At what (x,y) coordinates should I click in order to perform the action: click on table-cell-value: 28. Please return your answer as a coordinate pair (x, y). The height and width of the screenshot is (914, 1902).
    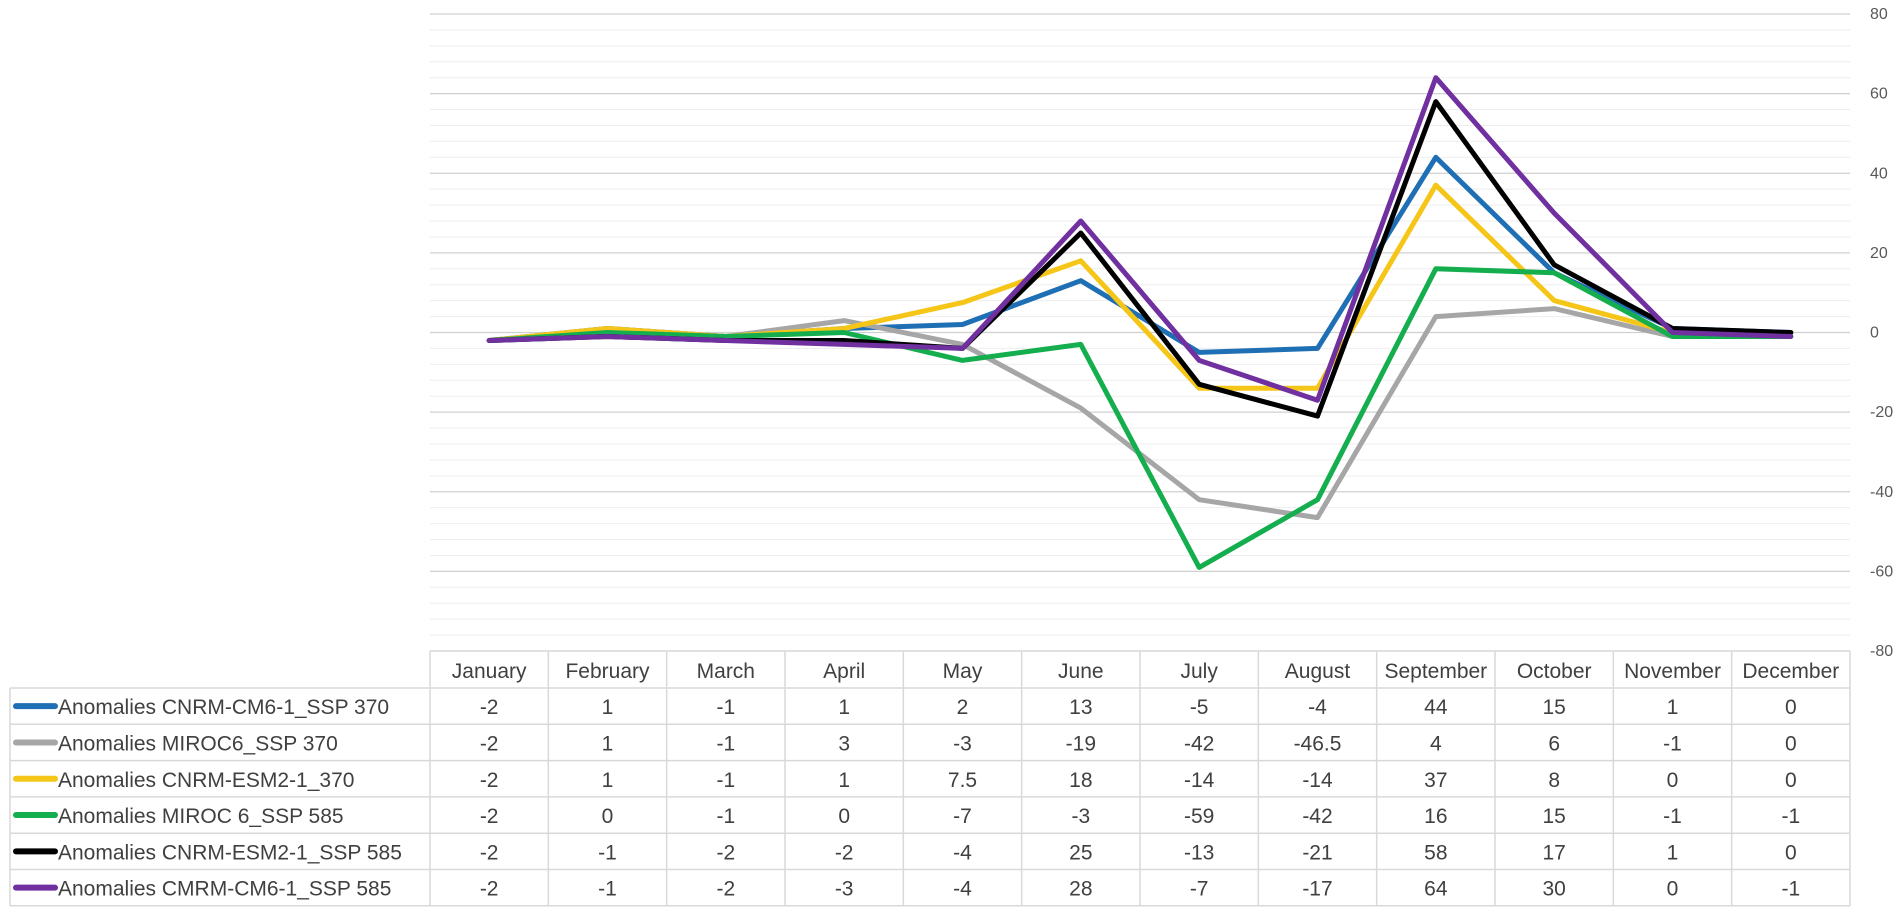
    Looking at the image, I should click on (1080, 889).